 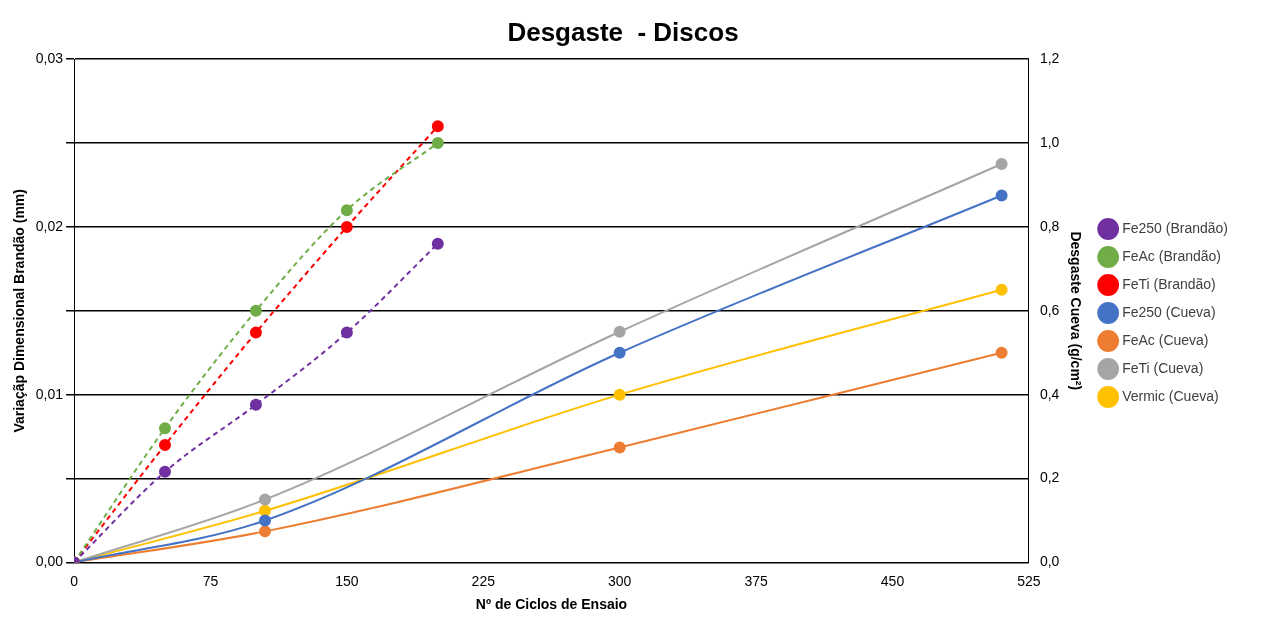 What do you see at coordinates (49, 58) in the screenshot?
I see `y-tick-label: 0,03` at bounding box center [49, 58].